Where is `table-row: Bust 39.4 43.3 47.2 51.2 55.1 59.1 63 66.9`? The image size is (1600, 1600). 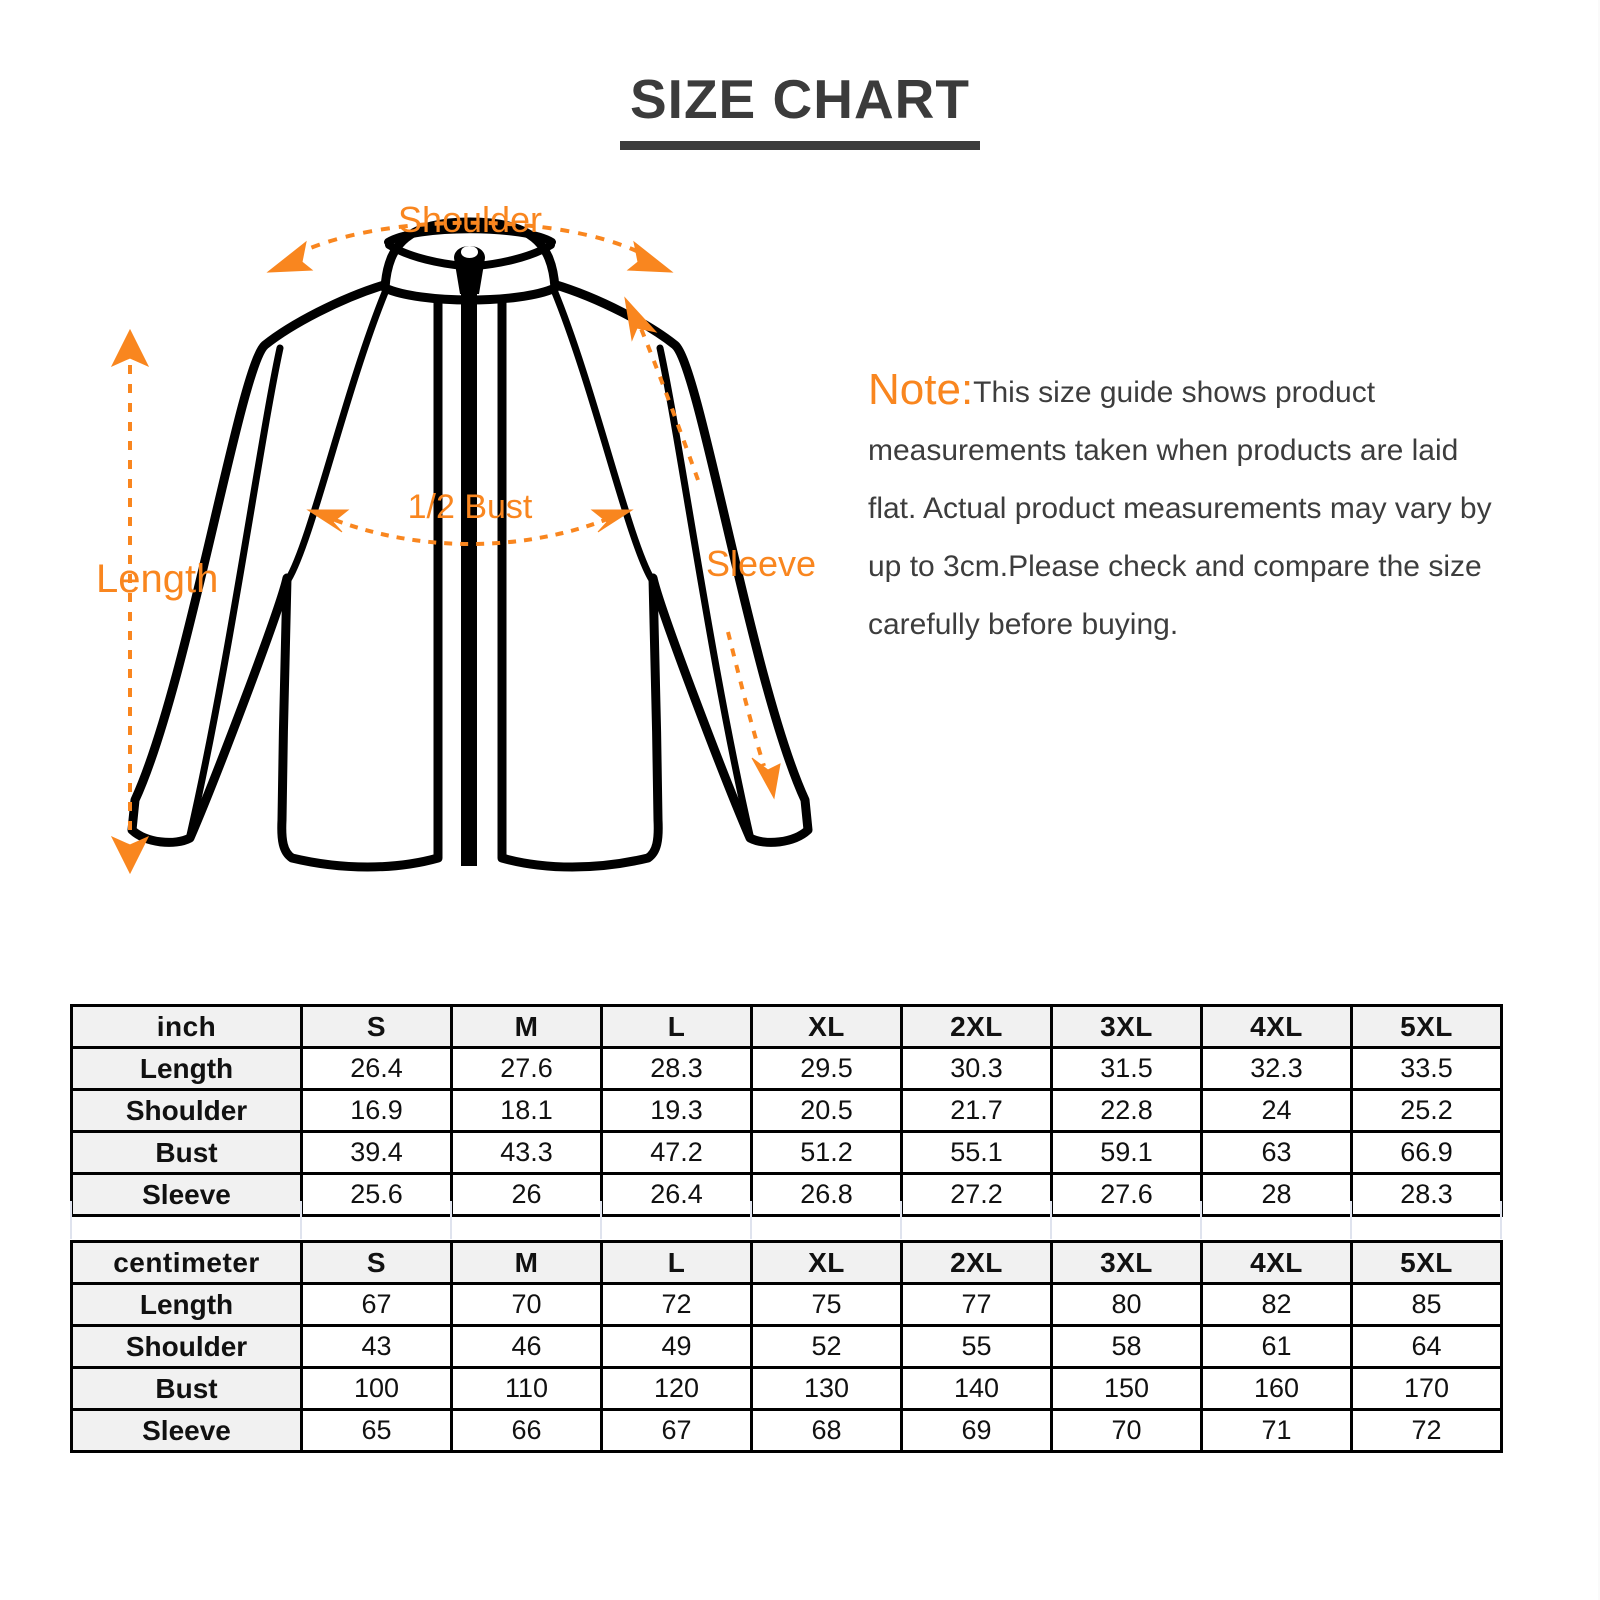
table-row: Bust 39.4 43.3 47.2 51.2 55.1 59.1 63 66.9 is located at coordinates (786, 1152).